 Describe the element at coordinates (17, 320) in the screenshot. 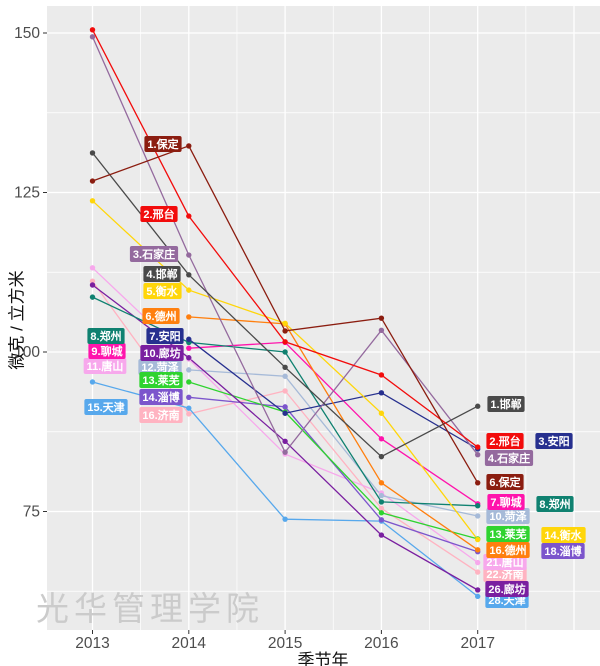

I see `y-axis-title: 微克 / 立方米` at that location.